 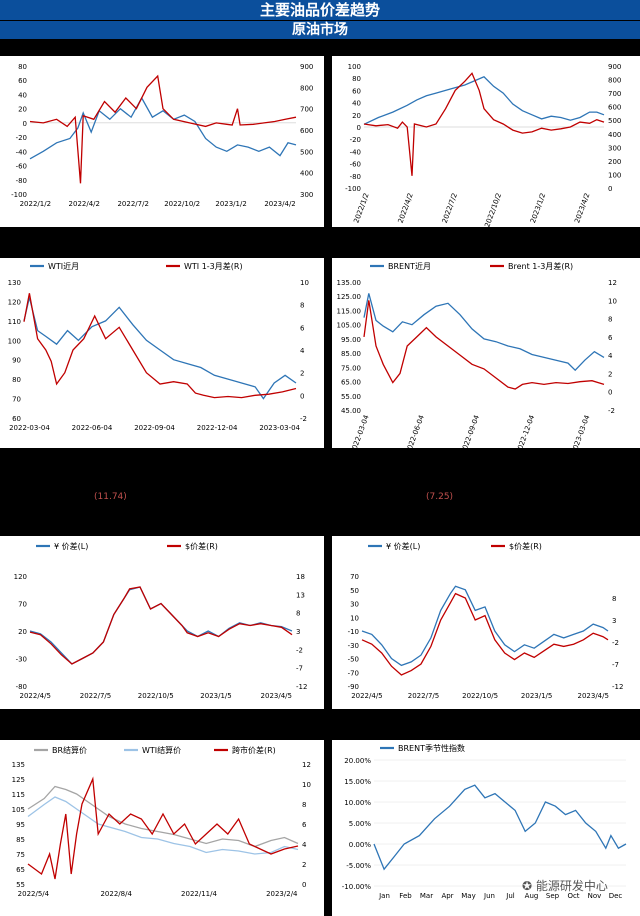 I want to click on x-tick-label: Jul, so click(x=510, y=896).